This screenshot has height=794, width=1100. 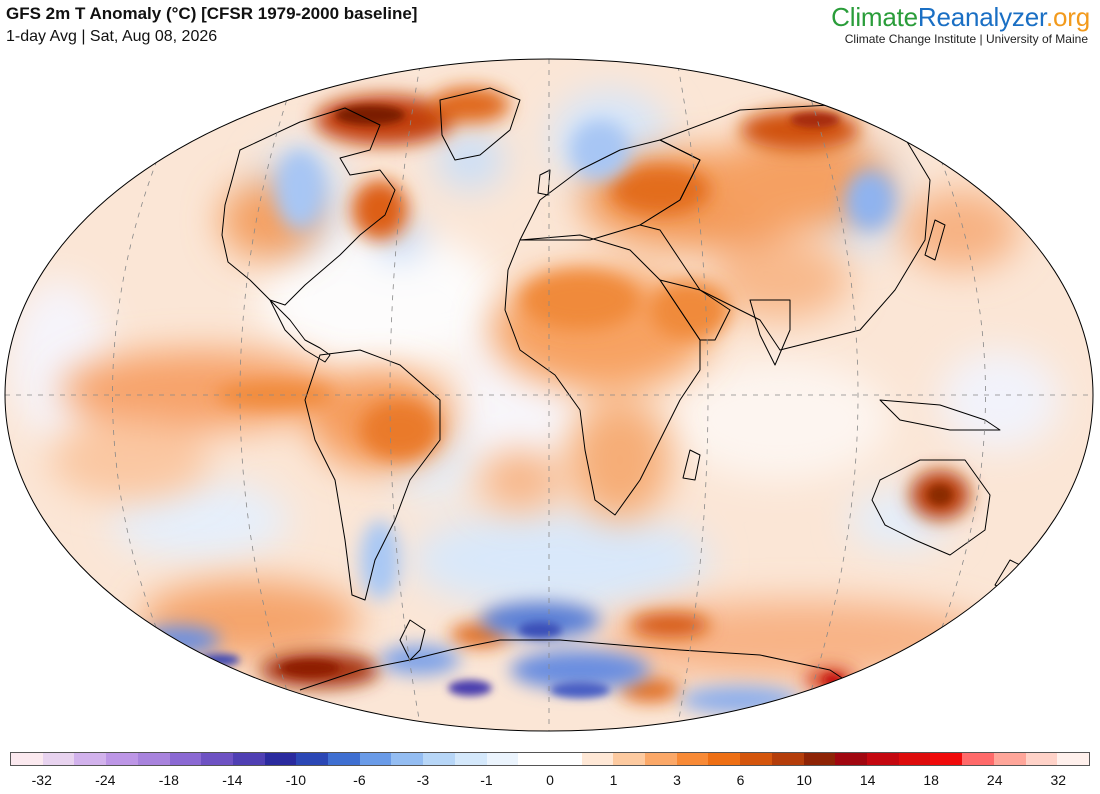 I want to click on color-scale-label: 1, so click(x=613, y=780).